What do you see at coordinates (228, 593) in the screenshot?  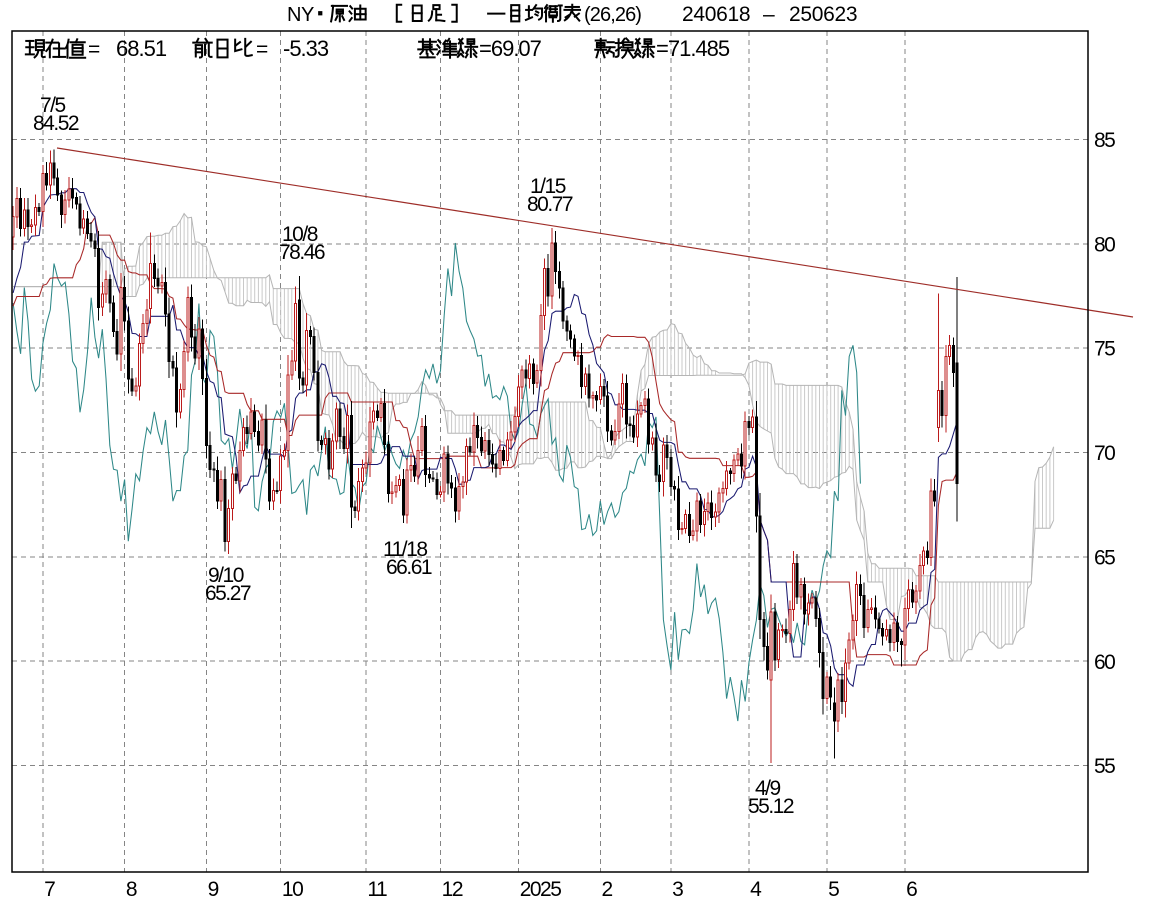 I see `svg-text: 65.27` at bounding box center [228, 593].